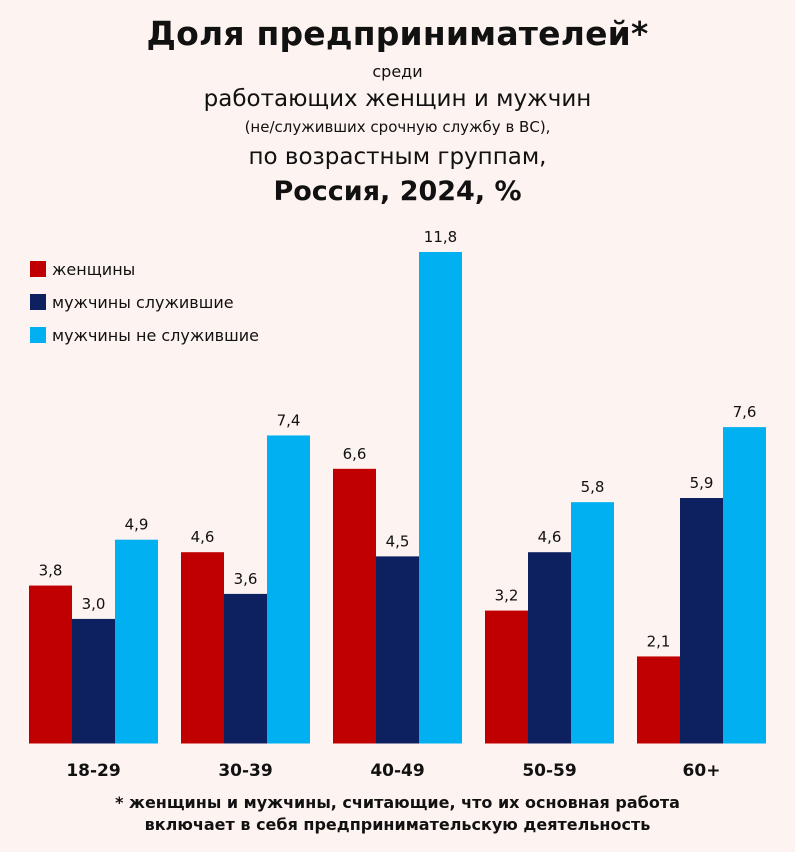 This screenshot has height=852, width=795. Describe the element at coordinates (701, 621) in the screenshot. I see `bar-60+-series-1` at that location.